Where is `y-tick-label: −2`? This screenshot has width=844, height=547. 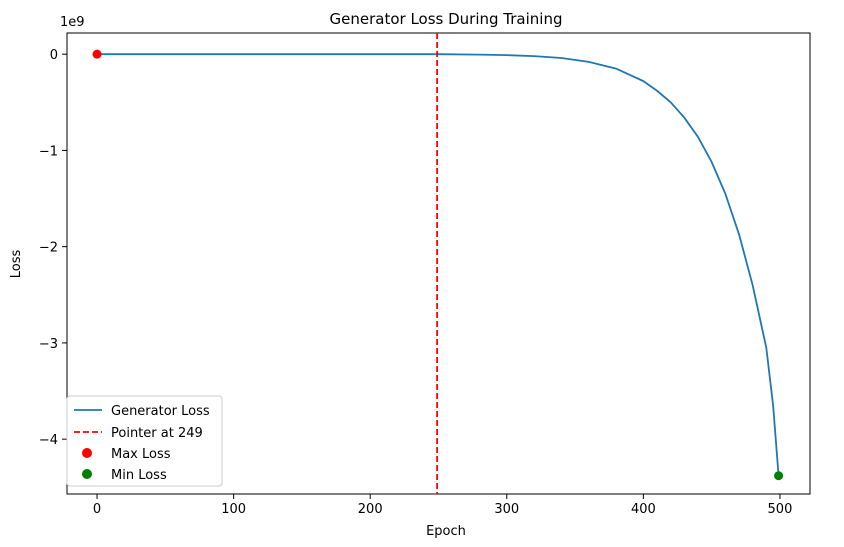 y-tick-label: −2 is located at coordinates (48, 248).